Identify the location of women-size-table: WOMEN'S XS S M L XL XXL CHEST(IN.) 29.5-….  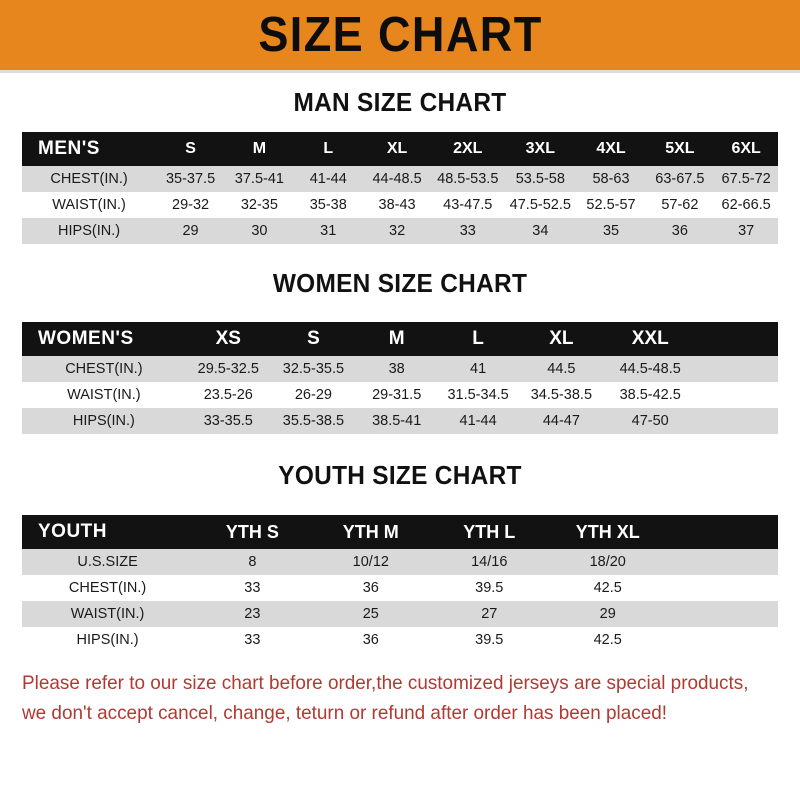
(400, 378).